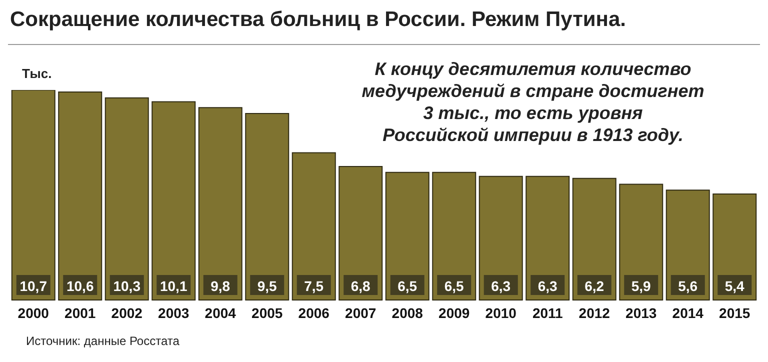  Describe the element at coordinates (34, 312) in the screenshot. I see `x-tick-label: 2000` at that location.